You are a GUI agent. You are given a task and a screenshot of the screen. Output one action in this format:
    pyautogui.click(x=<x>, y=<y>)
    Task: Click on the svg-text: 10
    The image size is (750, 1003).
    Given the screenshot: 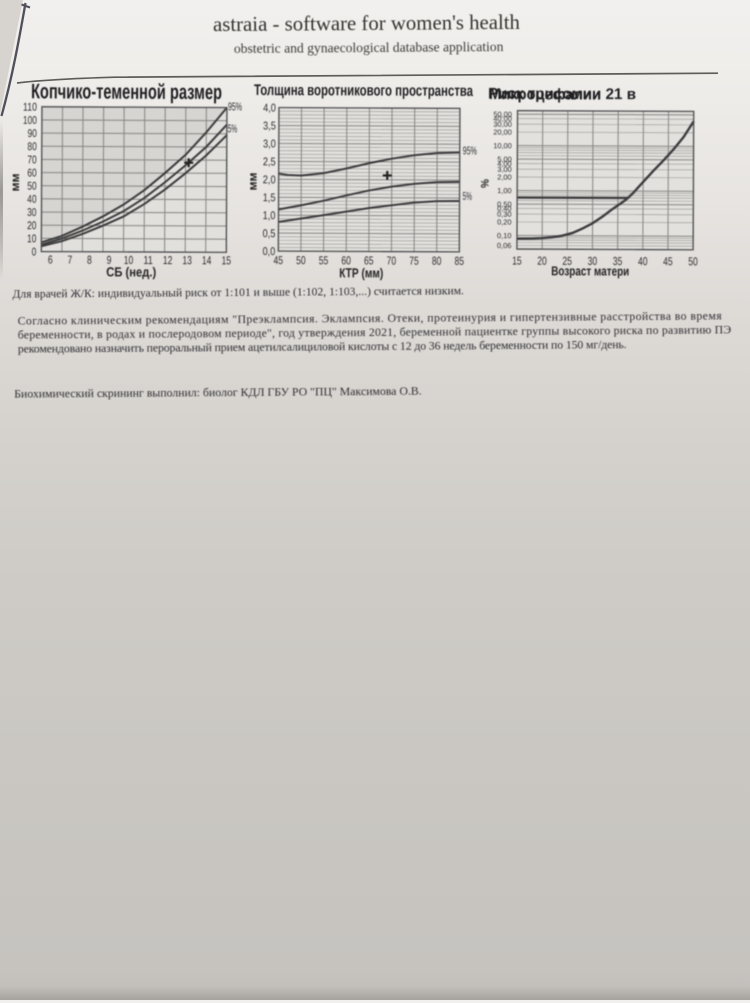 What is the action you would take?
    pyautogui.click(x=31, y=239)
    